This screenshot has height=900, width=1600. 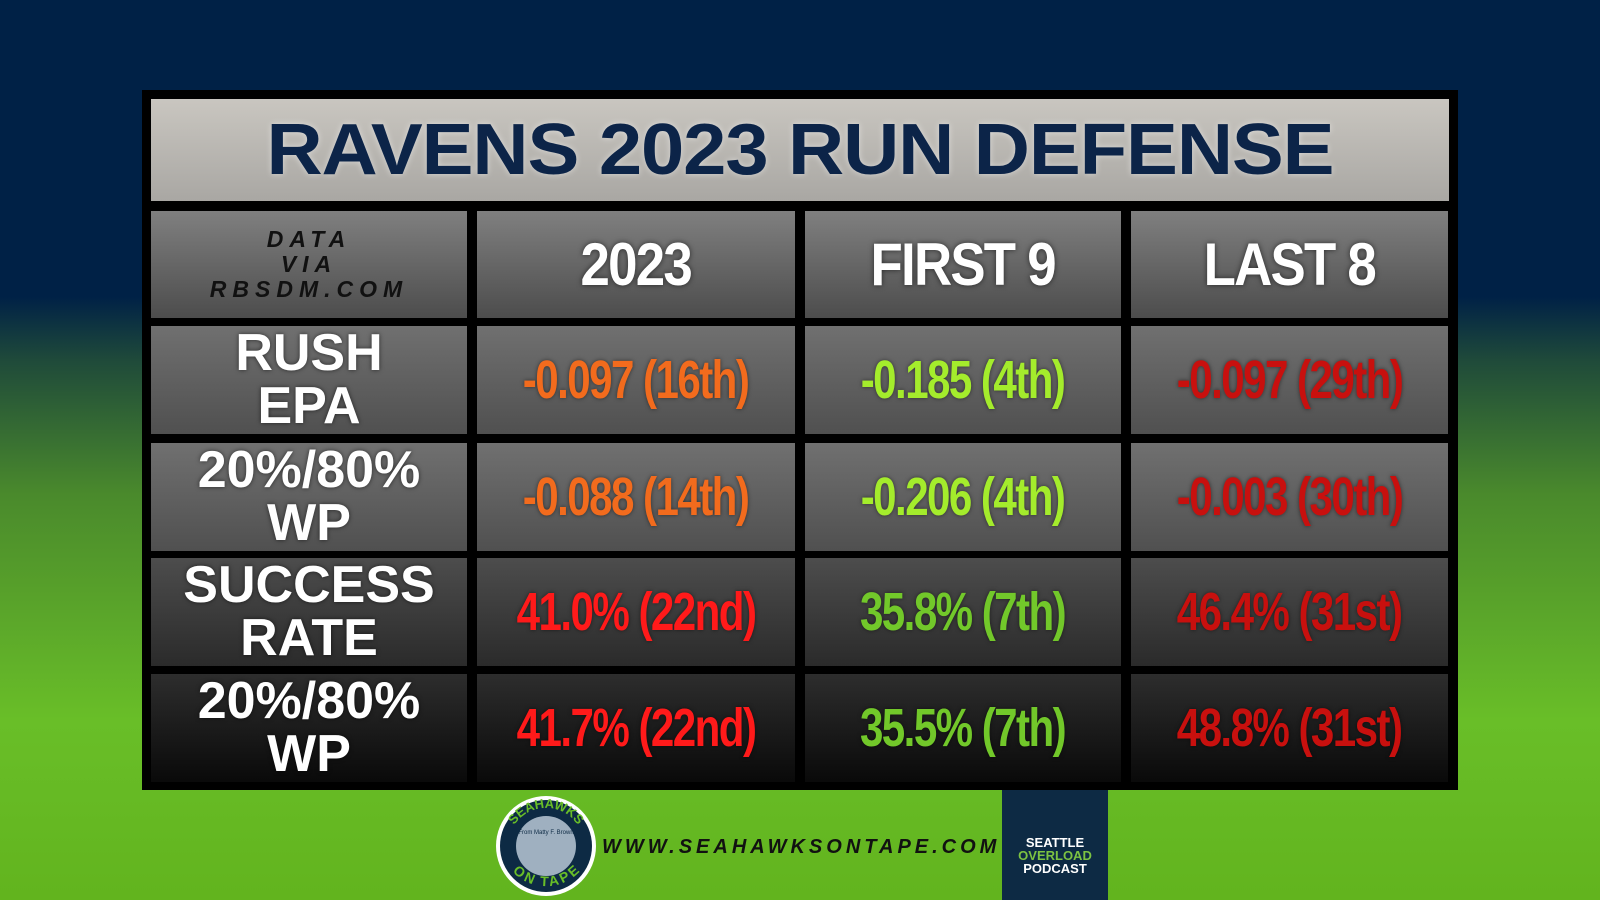 I want to click on column-header: FIRST 9, so click(x=963, y=264).